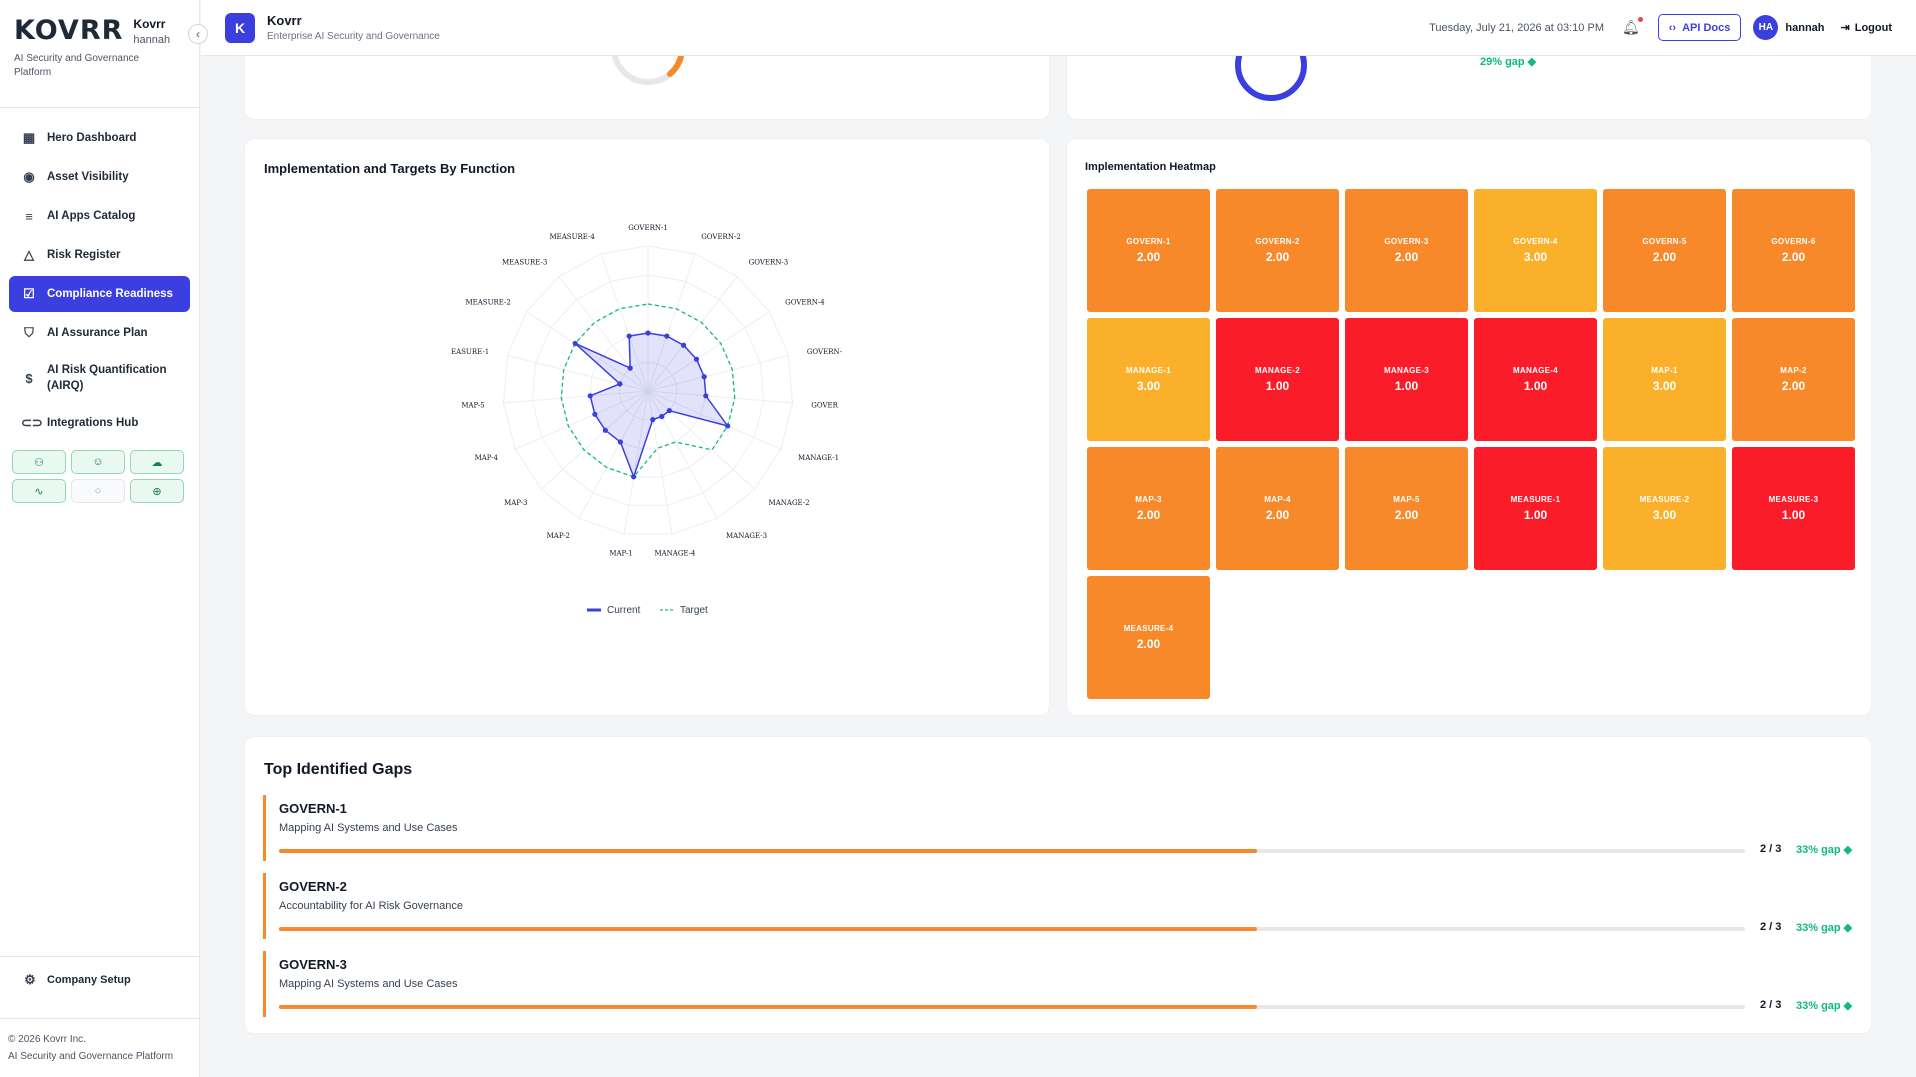 The image size is (1916, 1077). Describe the element at coordinates (1148, 515) in the screenshot. I see `heatmap-cell-value: 2.00` at that location.